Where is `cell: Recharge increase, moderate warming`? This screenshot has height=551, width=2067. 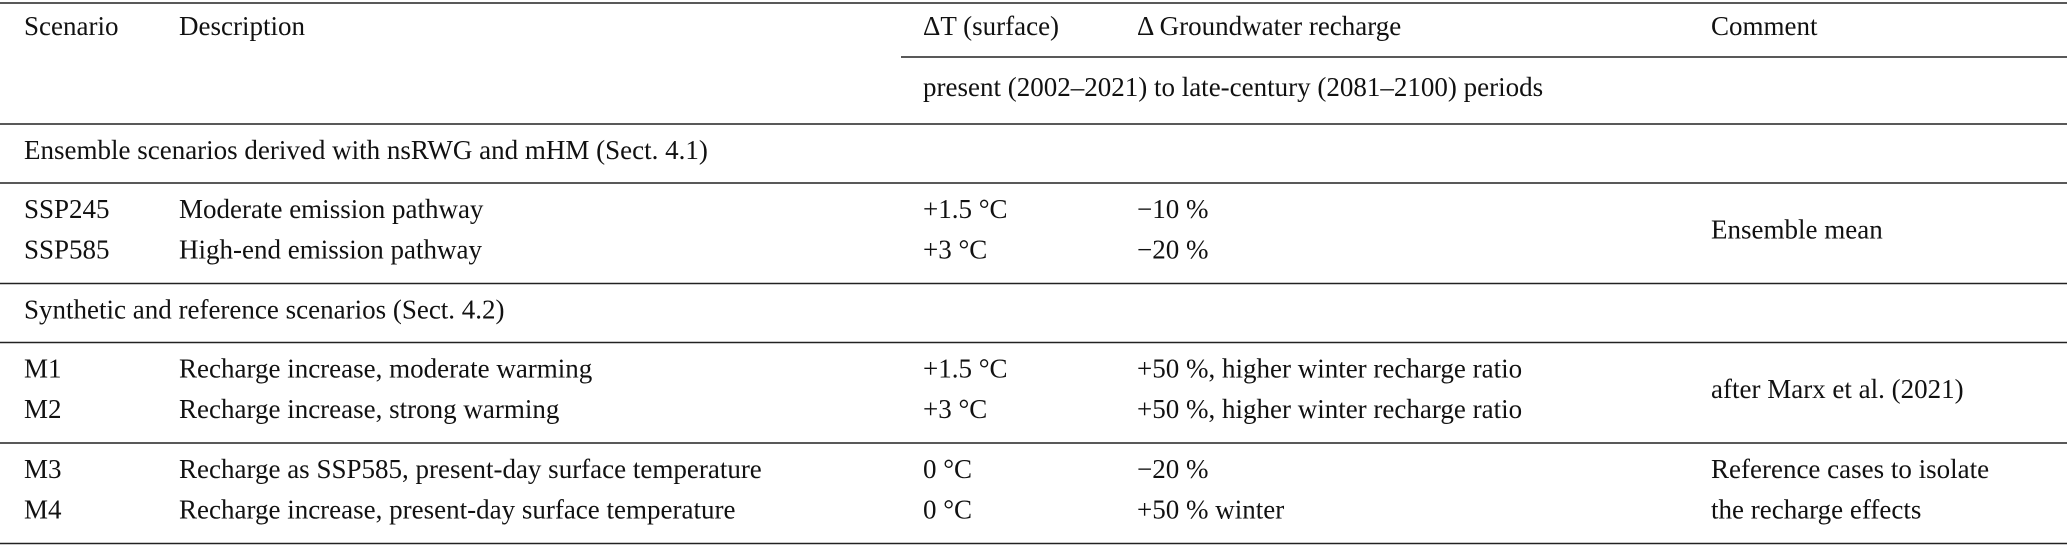
cell: Recharge increase, moderate warming is located at coordinates (385, 369).